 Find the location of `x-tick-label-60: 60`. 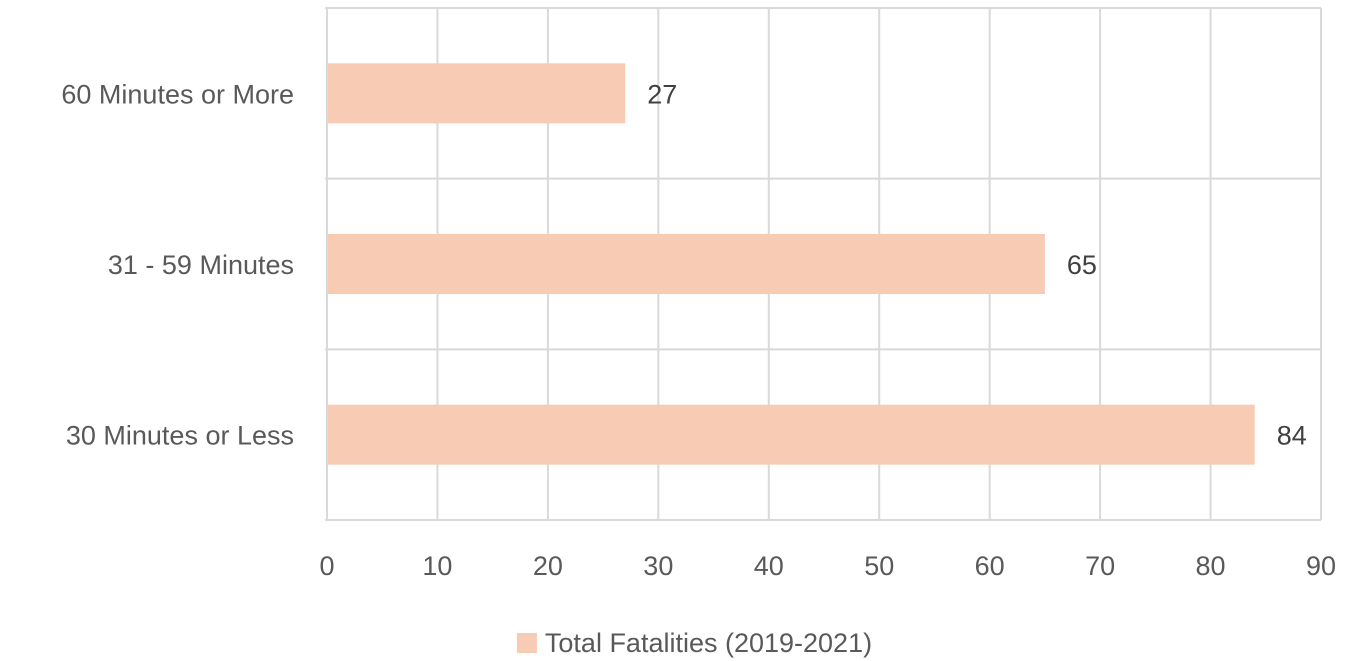

x-tick-label-60: 60 is located at coordinates (990, 566).